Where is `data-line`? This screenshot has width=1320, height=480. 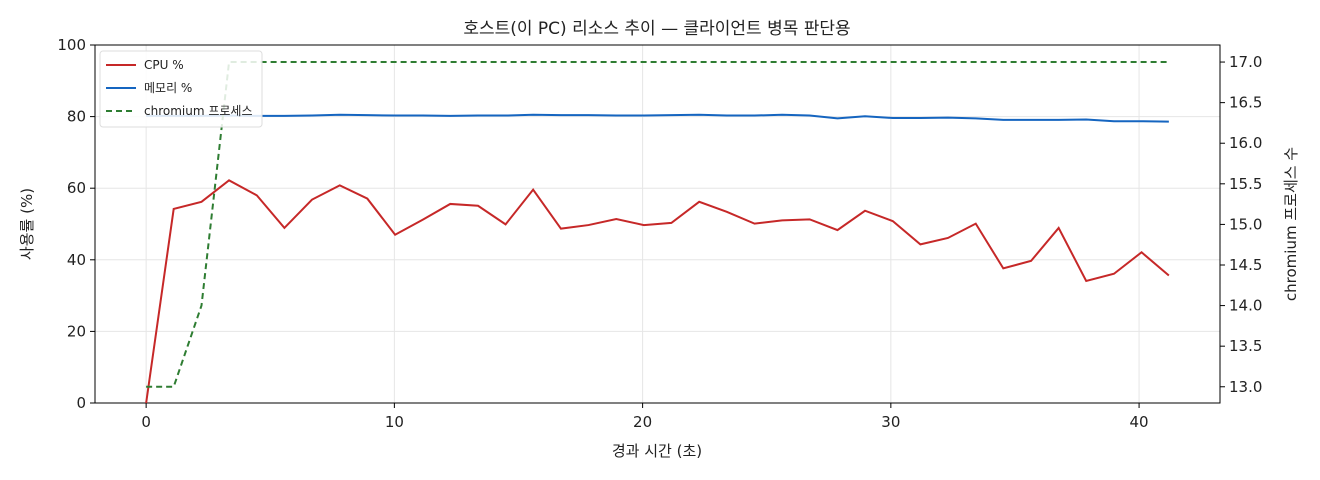
data-line is located at coordinates (657, 118).